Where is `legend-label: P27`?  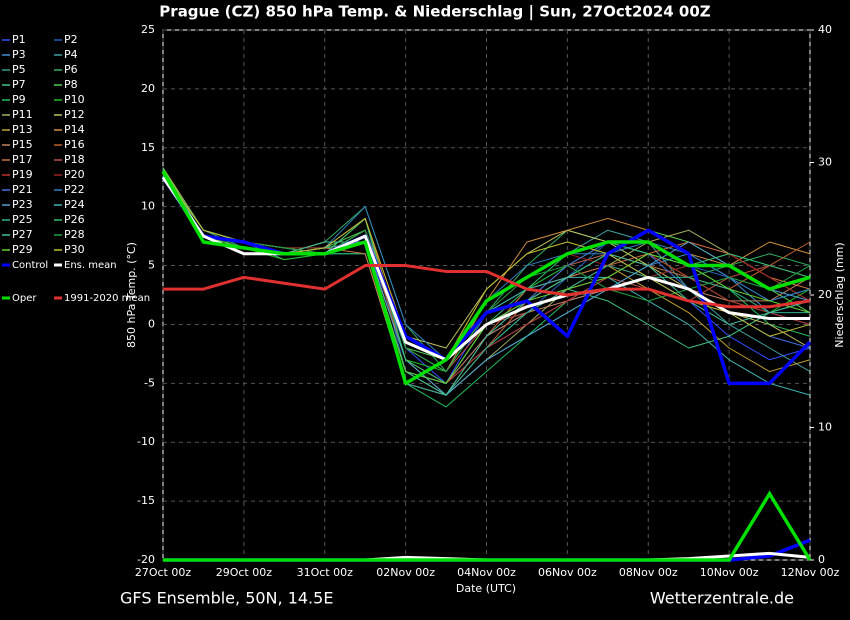
legend-label: P27 is located at coordinates (22, 234).